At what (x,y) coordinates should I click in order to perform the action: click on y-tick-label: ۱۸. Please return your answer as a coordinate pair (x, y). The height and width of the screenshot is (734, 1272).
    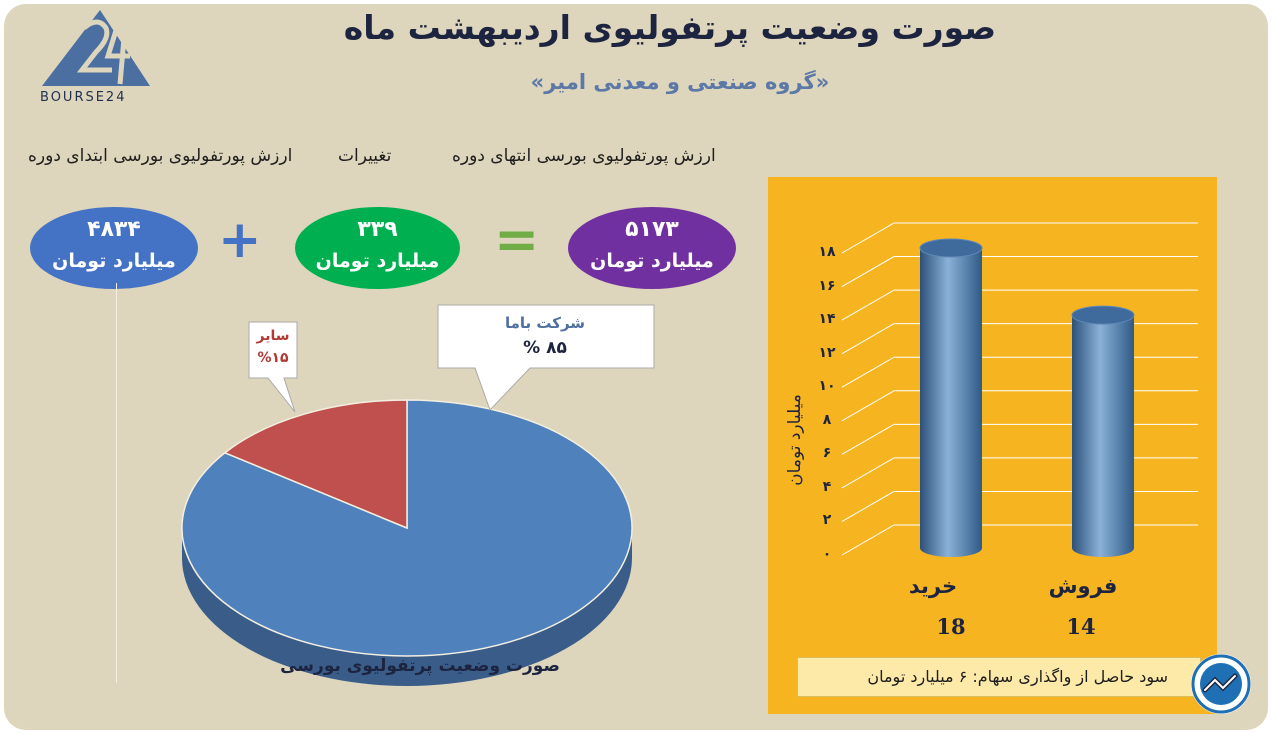
    Looking at the image, I should click on (827, 252).